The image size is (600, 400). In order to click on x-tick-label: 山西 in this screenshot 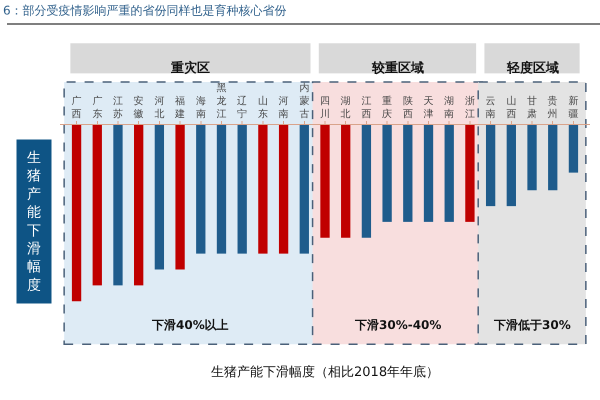, I will do `click(511, 107)`.